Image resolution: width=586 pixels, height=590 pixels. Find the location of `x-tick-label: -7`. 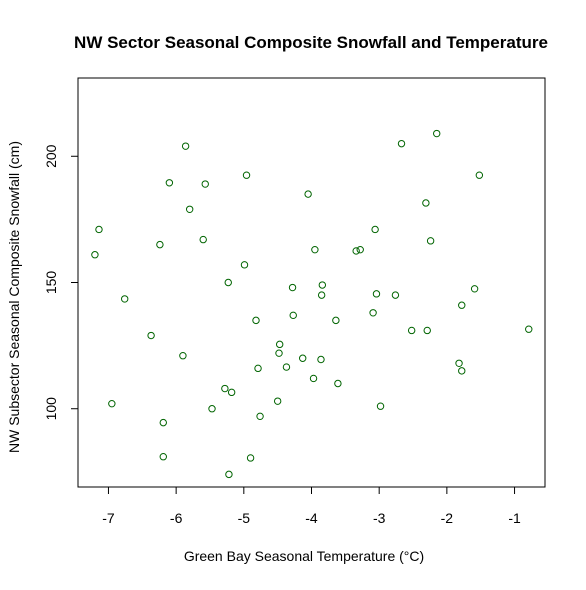

x-tick-label: -7 is located at coordinates (108, 518).